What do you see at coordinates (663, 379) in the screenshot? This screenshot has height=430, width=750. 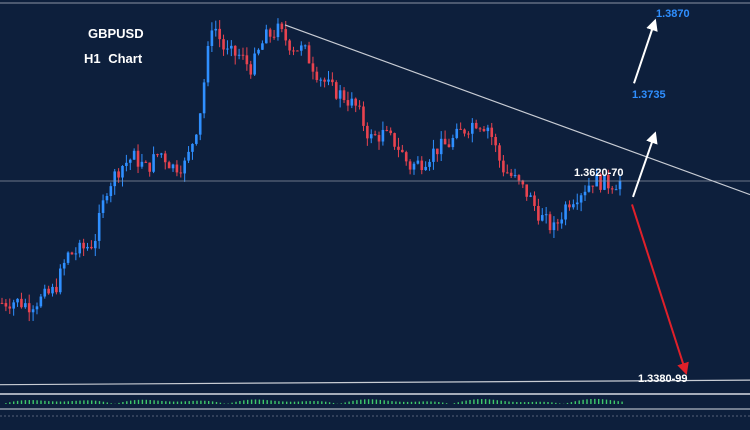 I see `support-label: 1.3380-99` at bounding box center [663, 379].